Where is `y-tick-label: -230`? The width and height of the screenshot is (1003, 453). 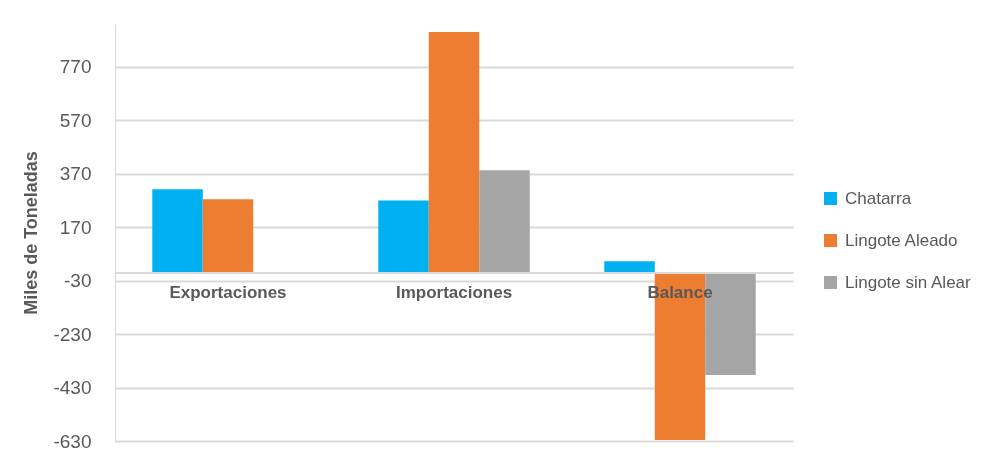
y-tick-label: -230 is located at coordinates (72, 334).